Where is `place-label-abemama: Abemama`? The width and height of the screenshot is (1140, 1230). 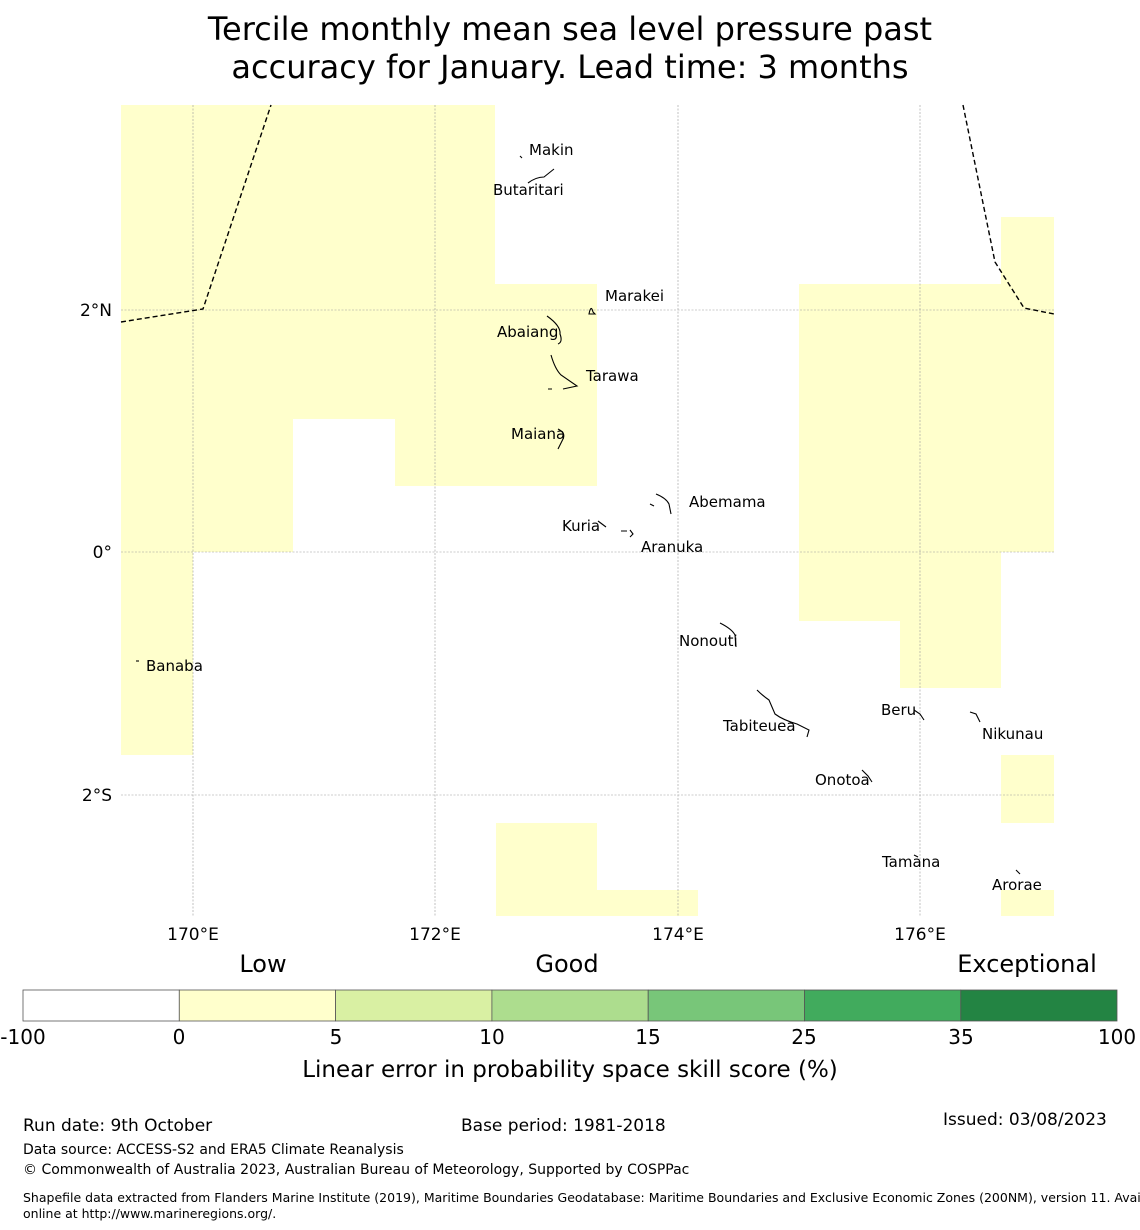 place-label-abemama: Abemama is located at coordinates (727, 502).